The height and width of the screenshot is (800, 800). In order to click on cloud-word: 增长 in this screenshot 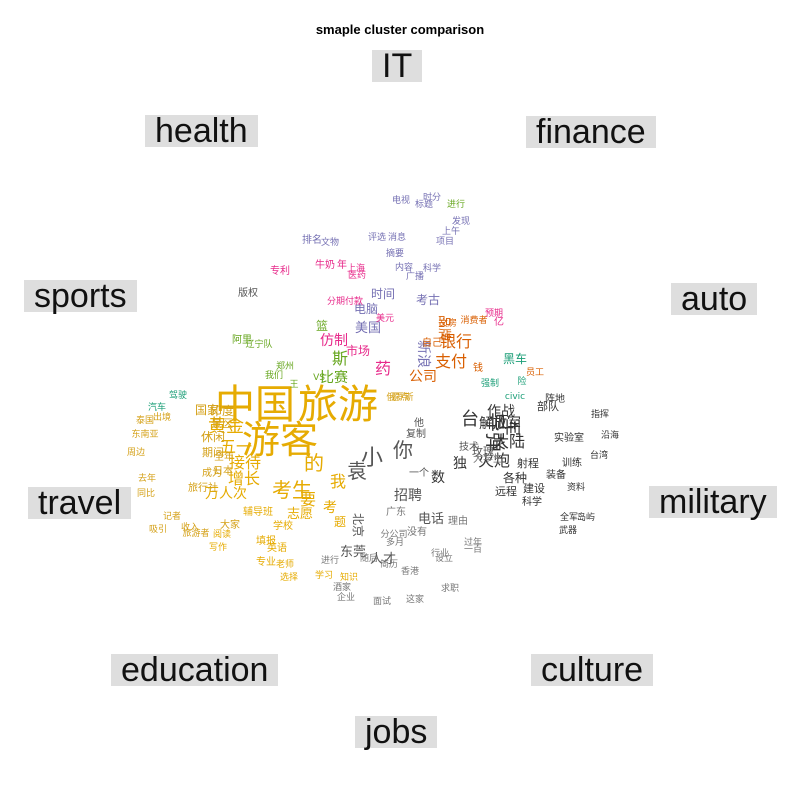, I will do `click(244, 478)`.